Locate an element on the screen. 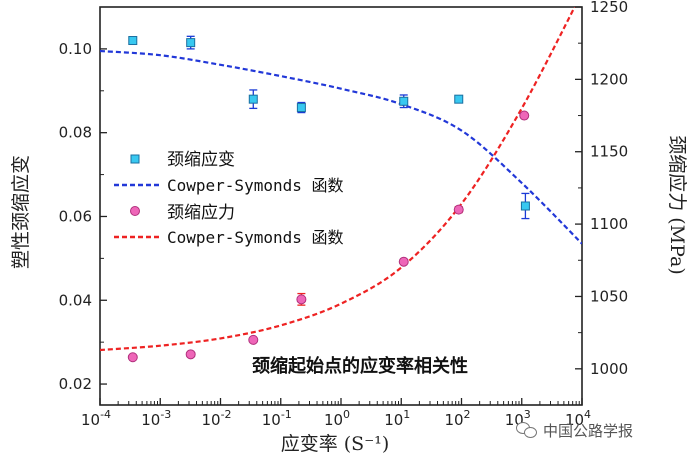 This screenshot has height=459, width=687. x-tick-label: 10⁻⁴ is located at coordinates (96, 418).